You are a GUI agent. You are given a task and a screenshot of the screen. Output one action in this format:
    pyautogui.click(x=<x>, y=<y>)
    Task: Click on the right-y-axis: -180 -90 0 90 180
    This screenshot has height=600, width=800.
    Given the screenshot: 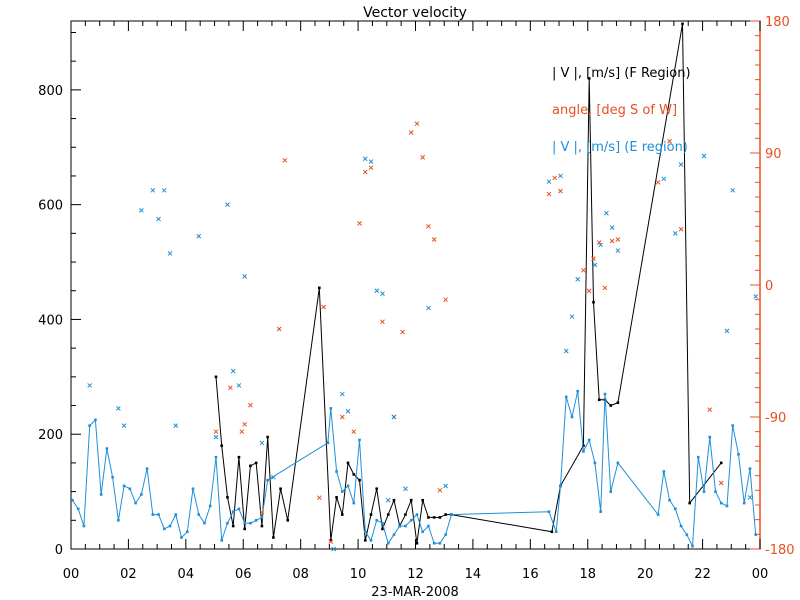 What is the action you would take?
    pyautogui.click(x=772, y=286)
    